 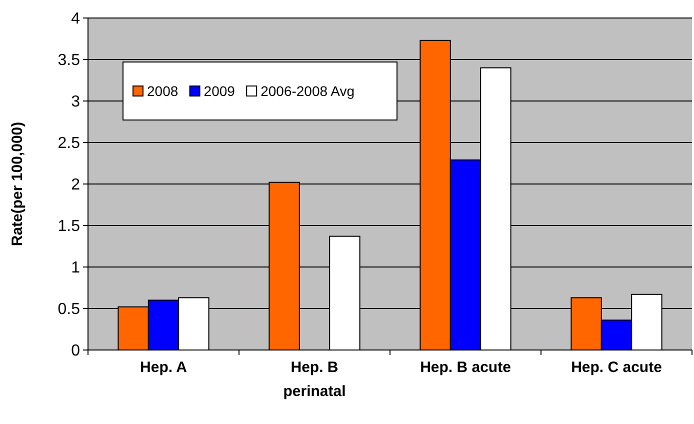 What do you see at coordinates (75, 351) in the screenshot?
I see `y-tick-label: 0` at bounding box center [75, 351].